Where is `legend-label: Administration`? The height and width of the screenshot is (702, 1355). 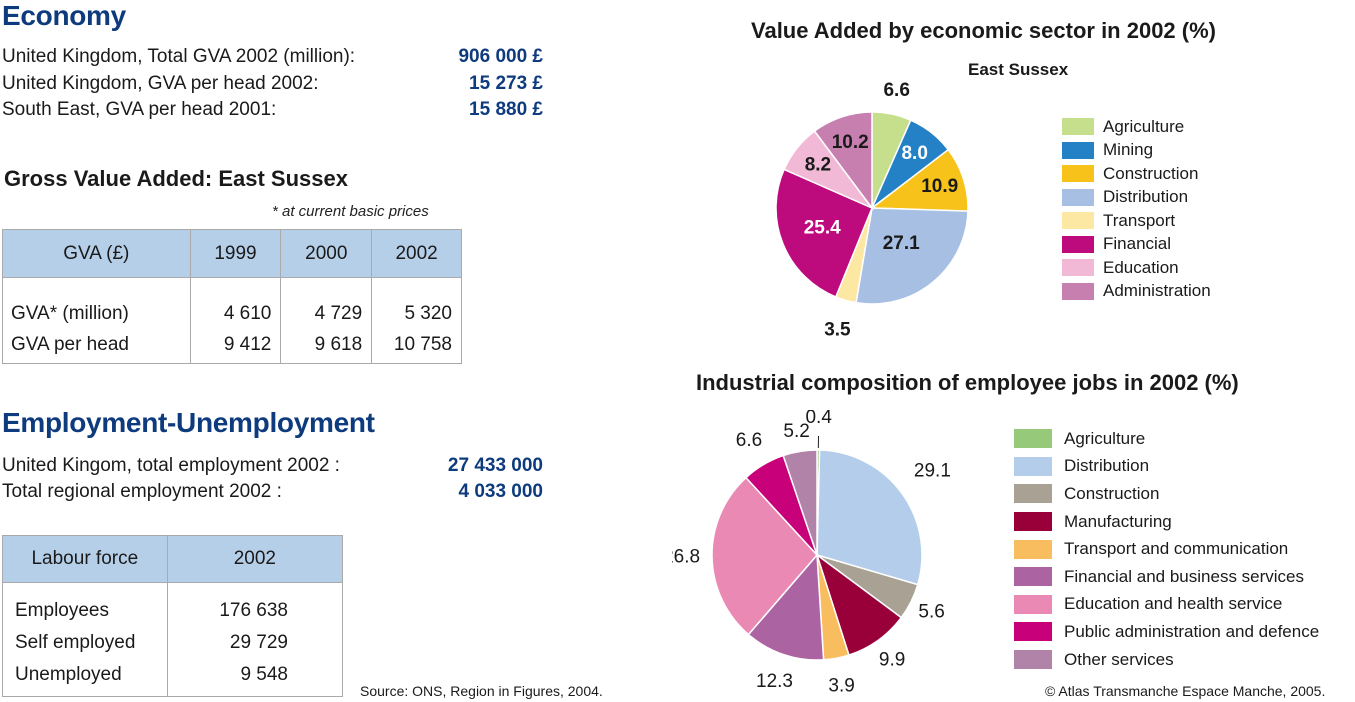
legend-label: Administration is located at coordinates (1157, 291).